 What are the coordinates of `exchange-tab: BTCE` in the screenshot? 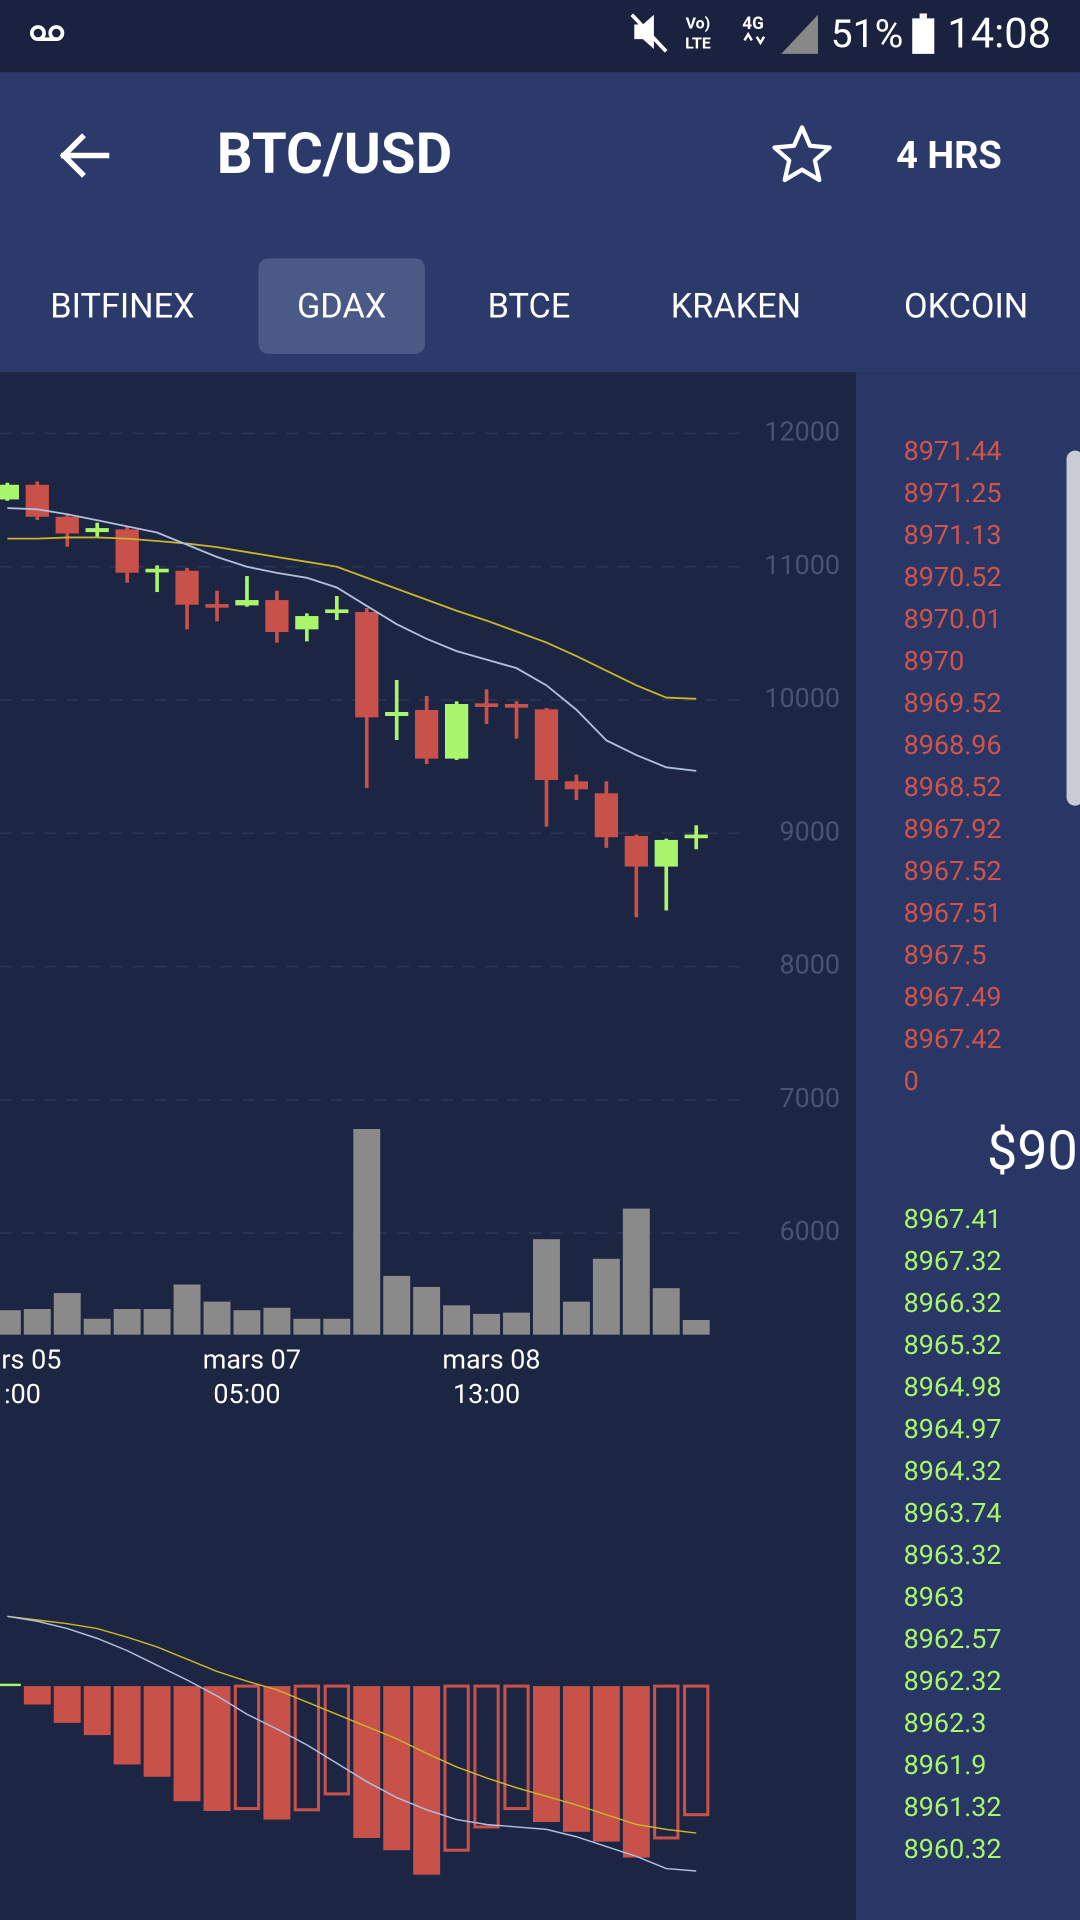 It's located at (529, 307).